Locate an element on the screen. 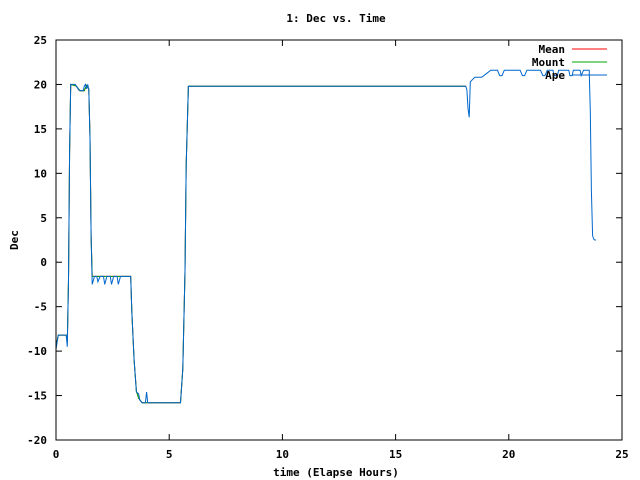 The image size is (640, 480). y-tick-label: -20 is located at coordinates (37, 440).